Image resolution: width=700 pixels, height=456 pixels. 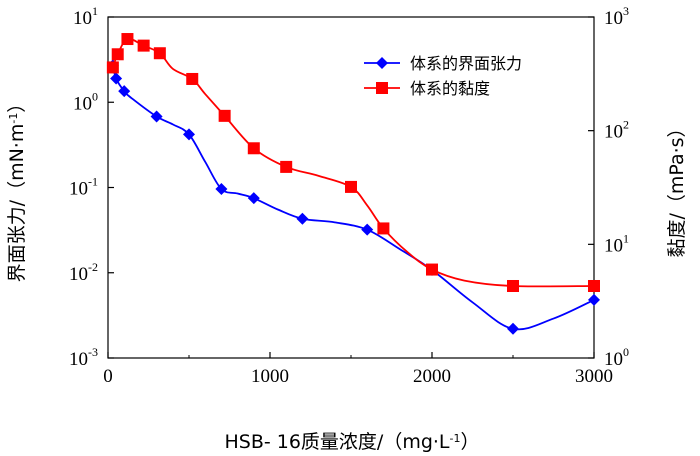 I want to click on y-left-axis-title: 界面张力/（mN·m-1）, so click(x=17, y=188).